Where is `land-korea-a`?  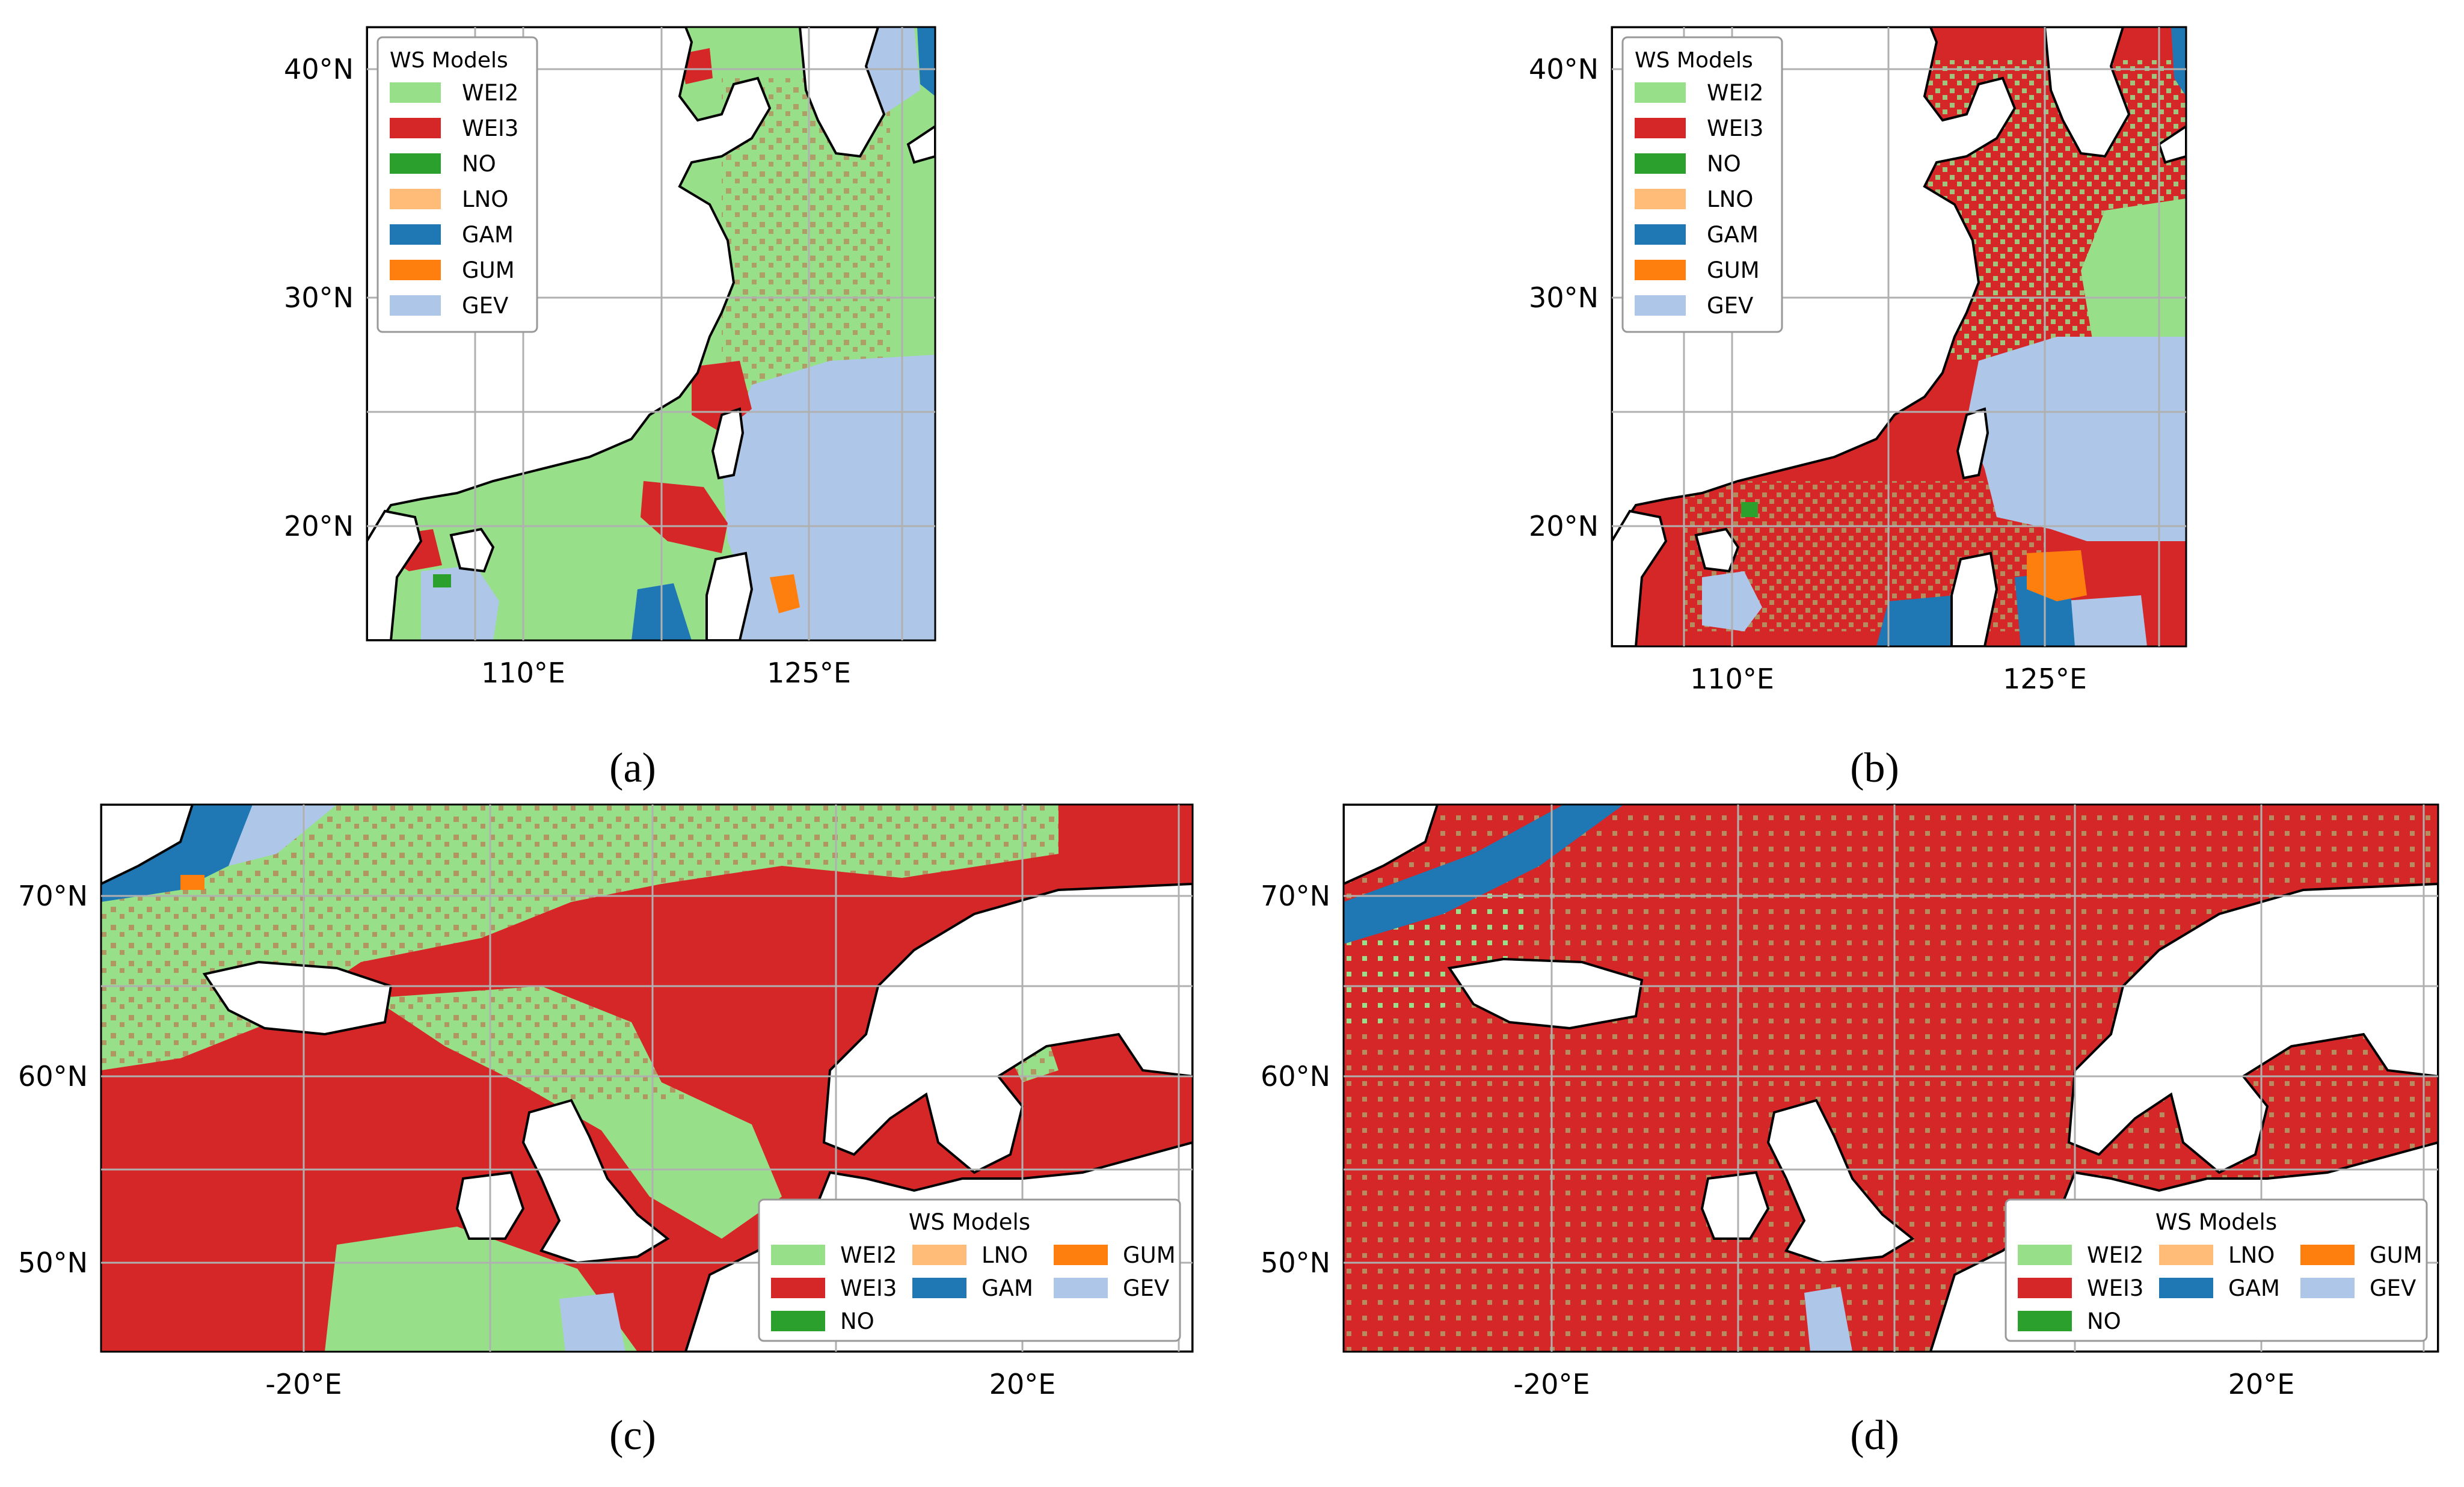 land-korea-a is located at coordinates (842, 92).